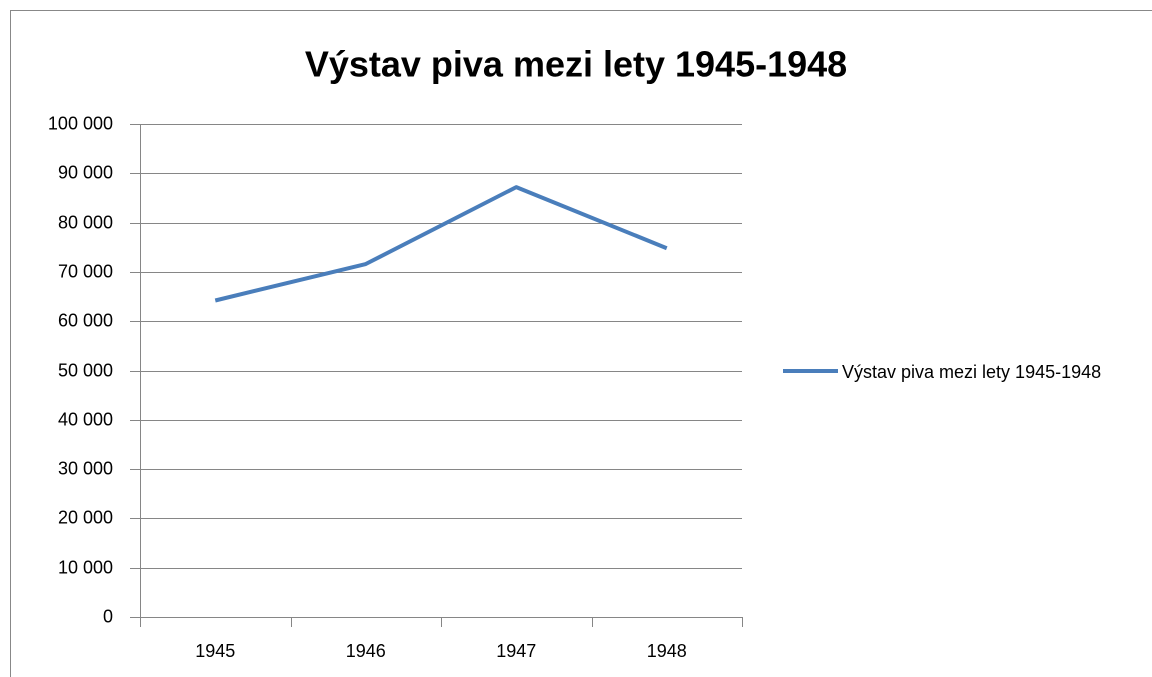 This screenshot has height=677, width=1152. What do you see at coordinates (85, 468) in the screenshot?
I see `y-tick-label: 30 000` at bounding box center [85, 468].